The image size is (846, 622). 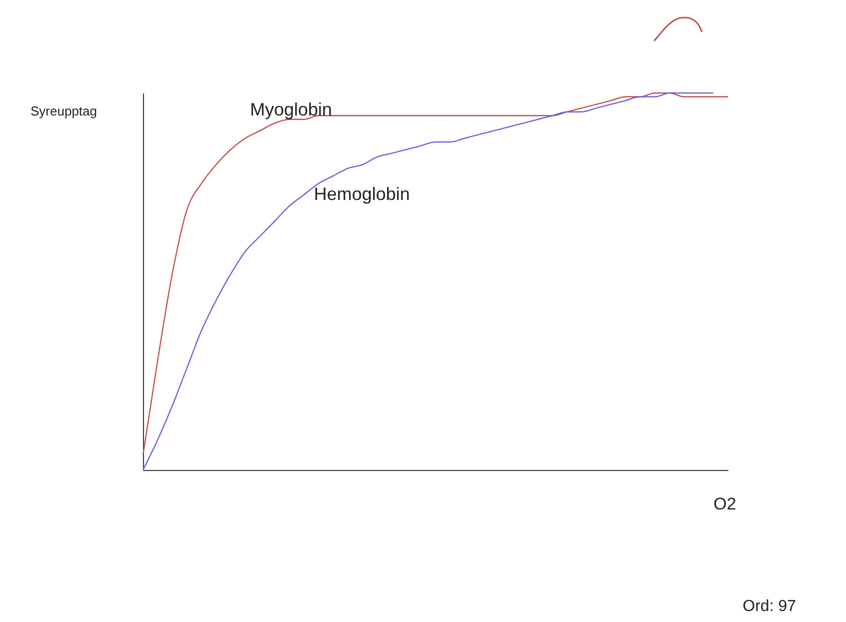 What do you see at coordinates (291, 110) in the screenshot?
I see `series-label: Myoglobin` at bounding box center [291, 110].